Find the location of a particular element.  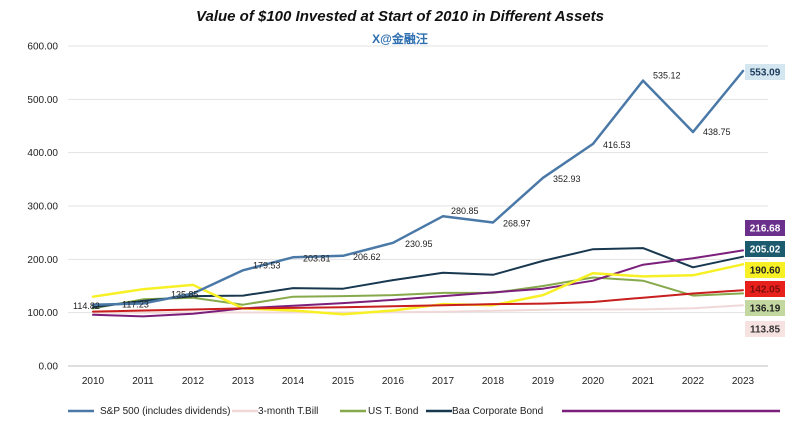

x-tick-label: 2016 is located at coordinates (393, 381).